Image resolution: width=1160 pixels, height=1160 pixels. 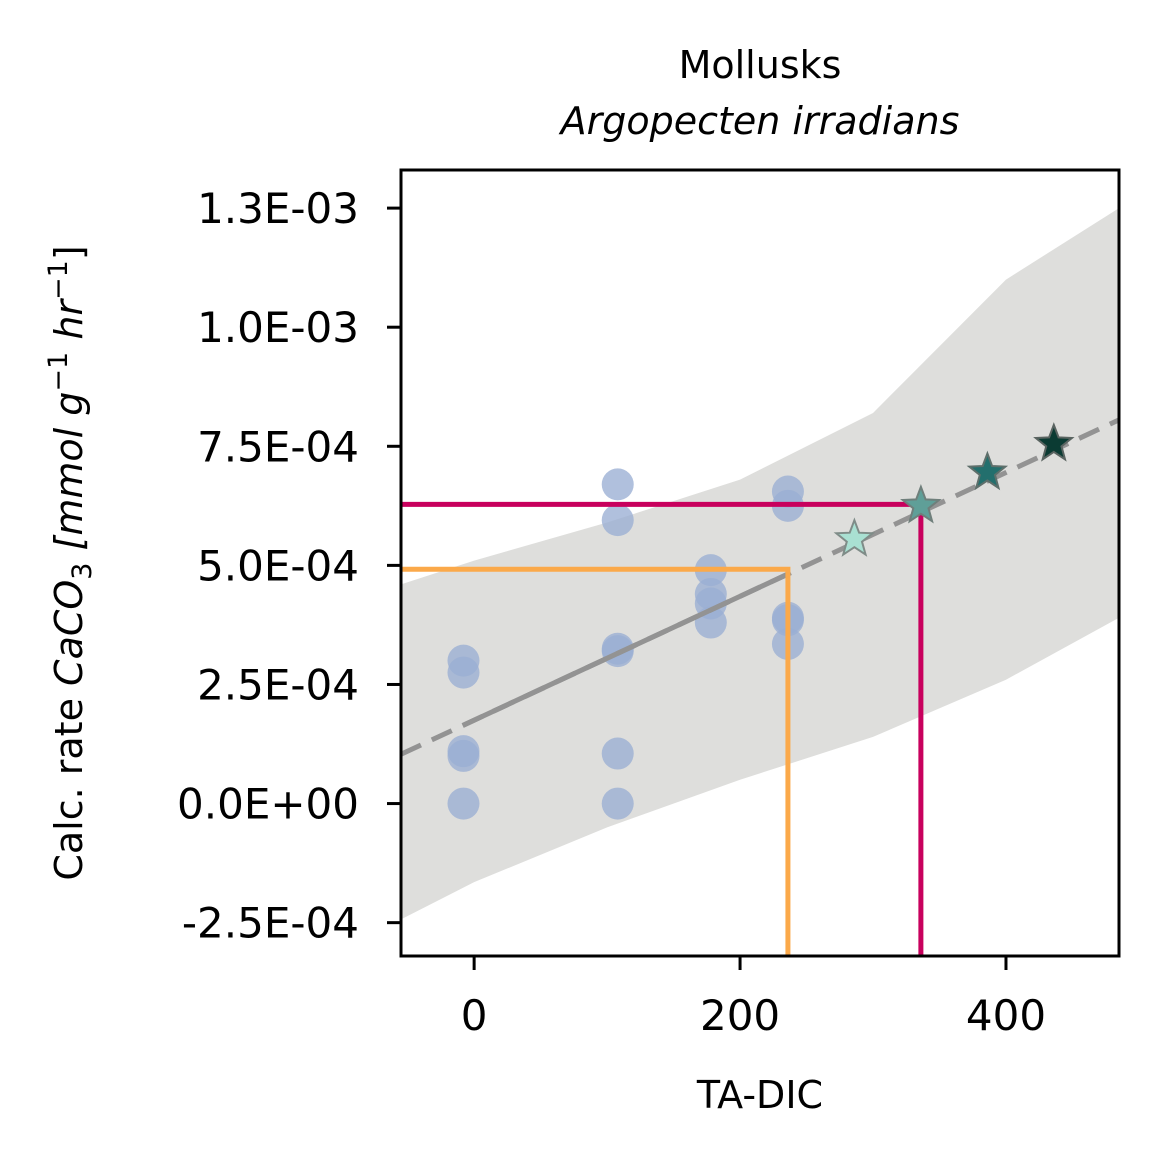 I want to click on x-tick-label-1: 200, so click(x=740, y=1015).